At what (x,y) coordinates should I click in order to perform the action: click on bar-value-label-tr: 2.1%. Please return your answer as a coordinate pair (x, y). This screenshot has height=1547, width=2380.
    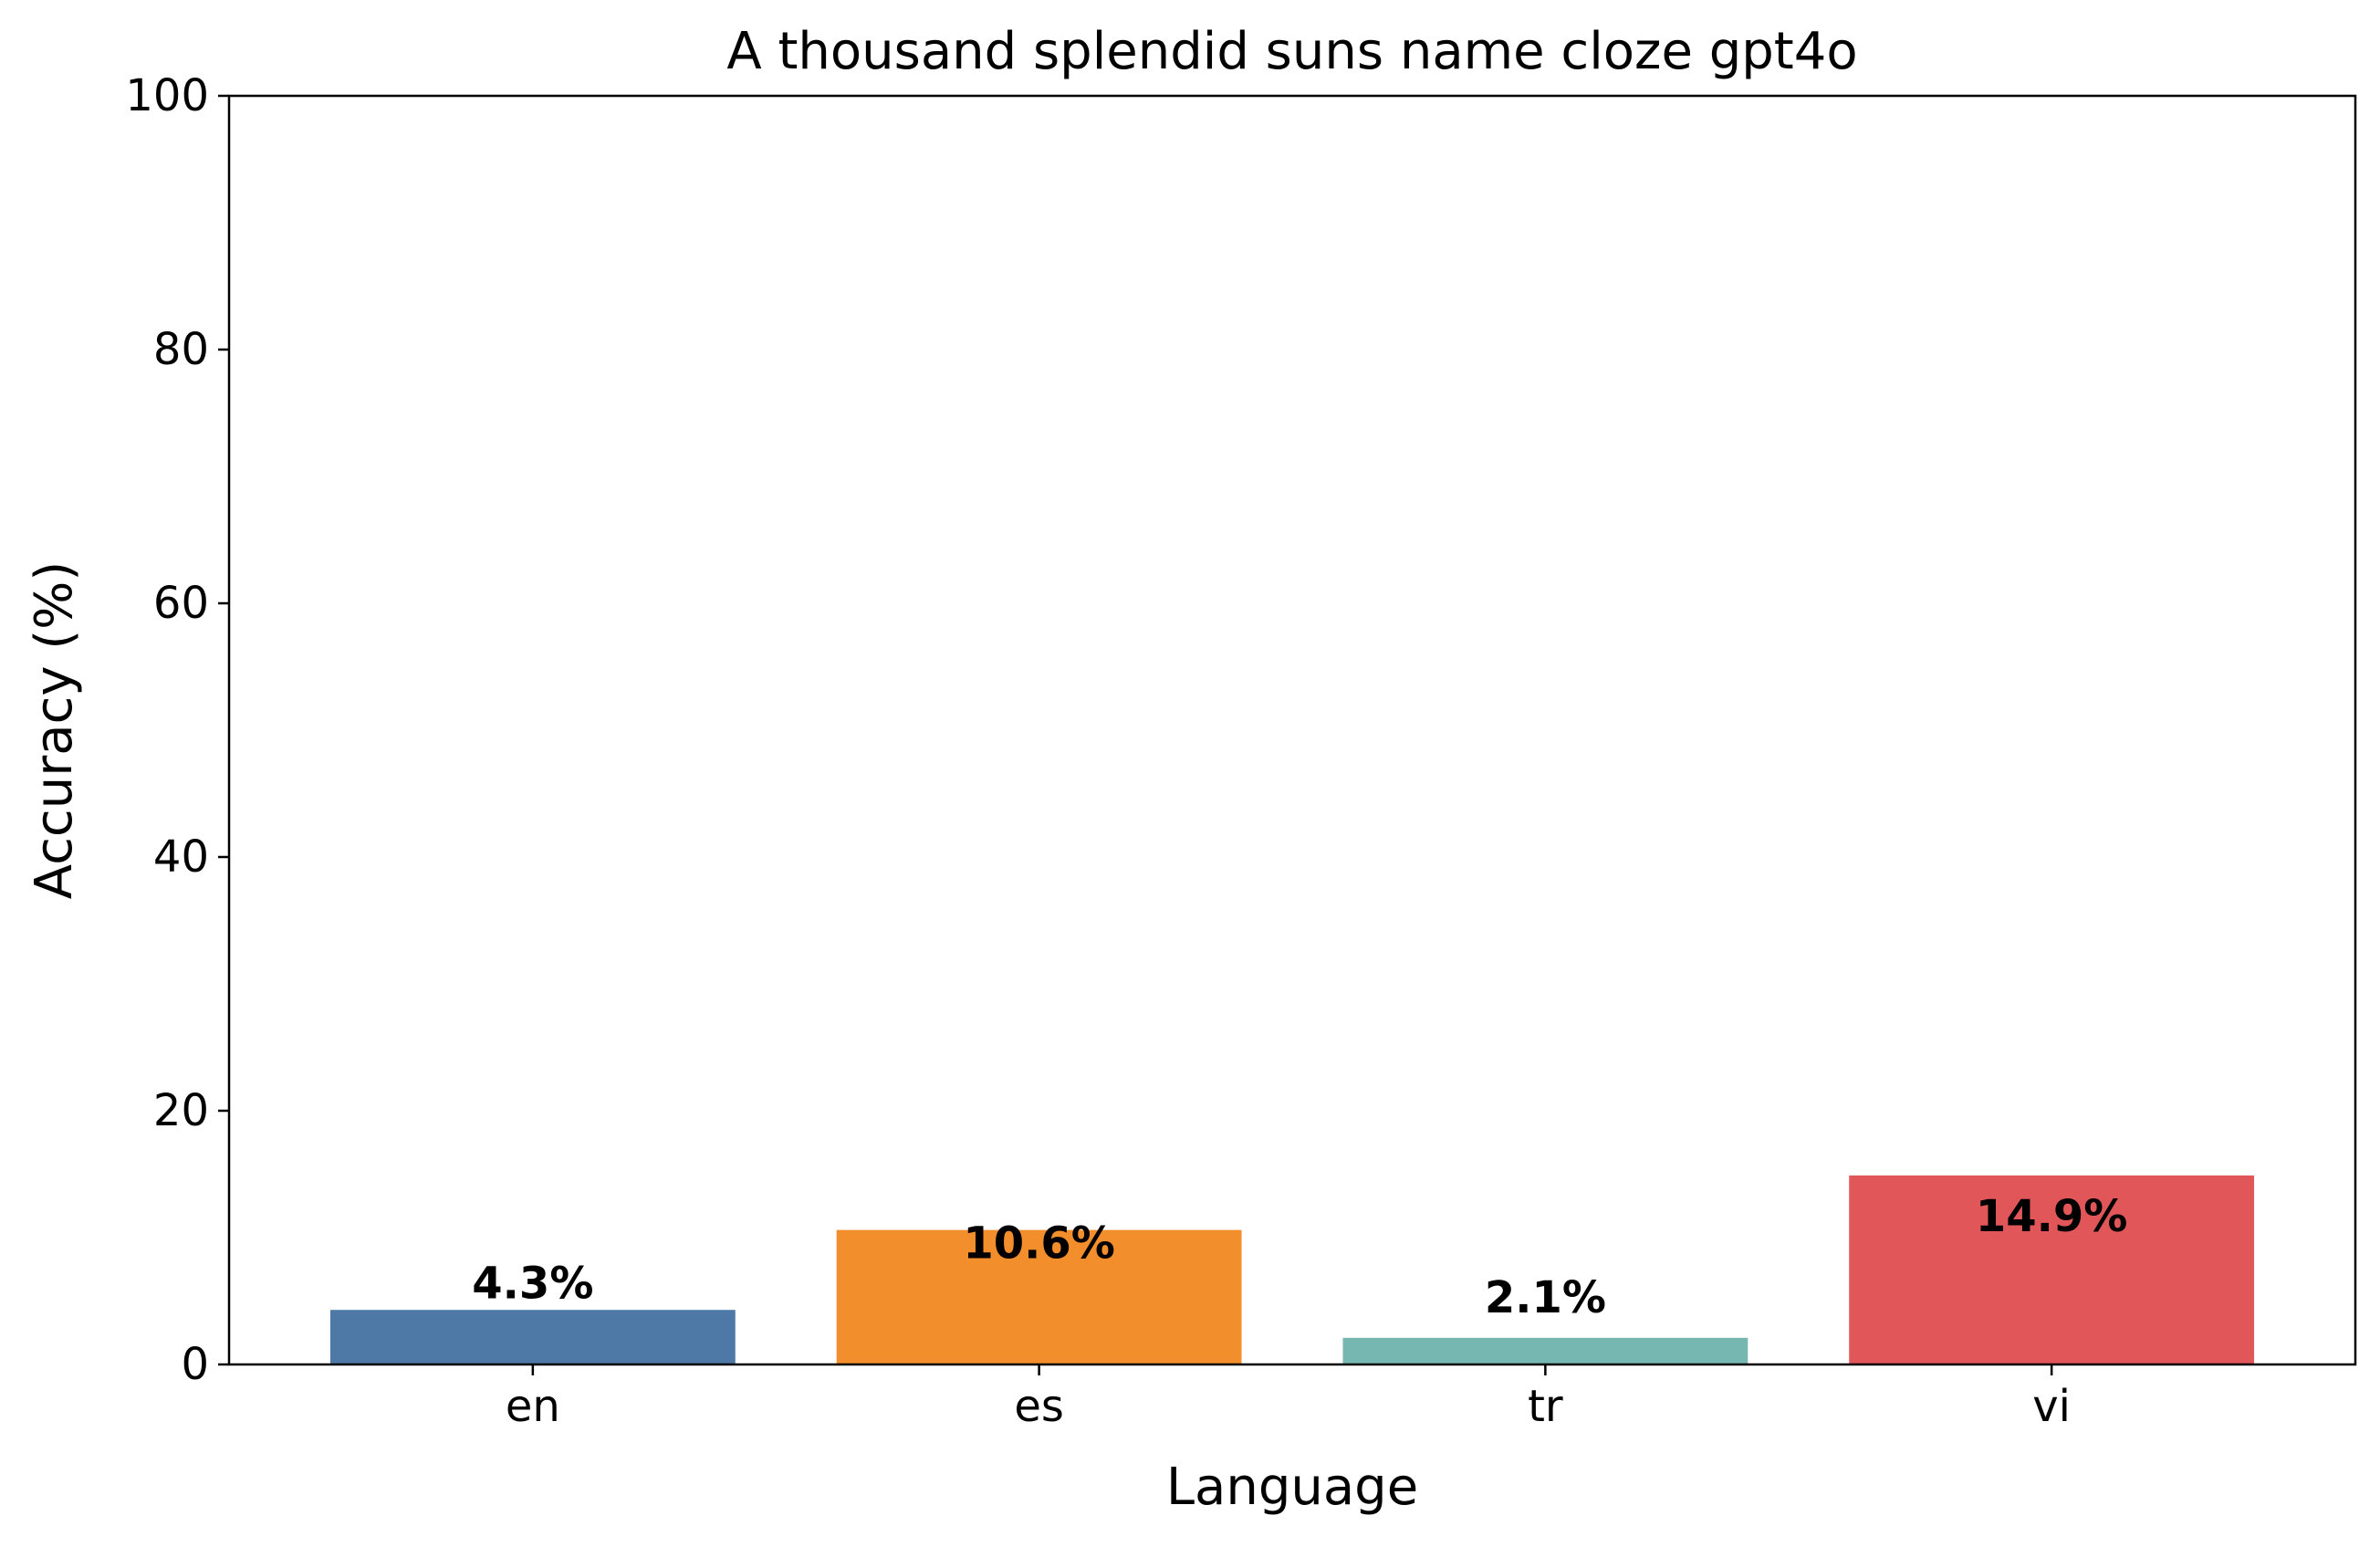
    Looking at the image, I should click on (1545, 1297).